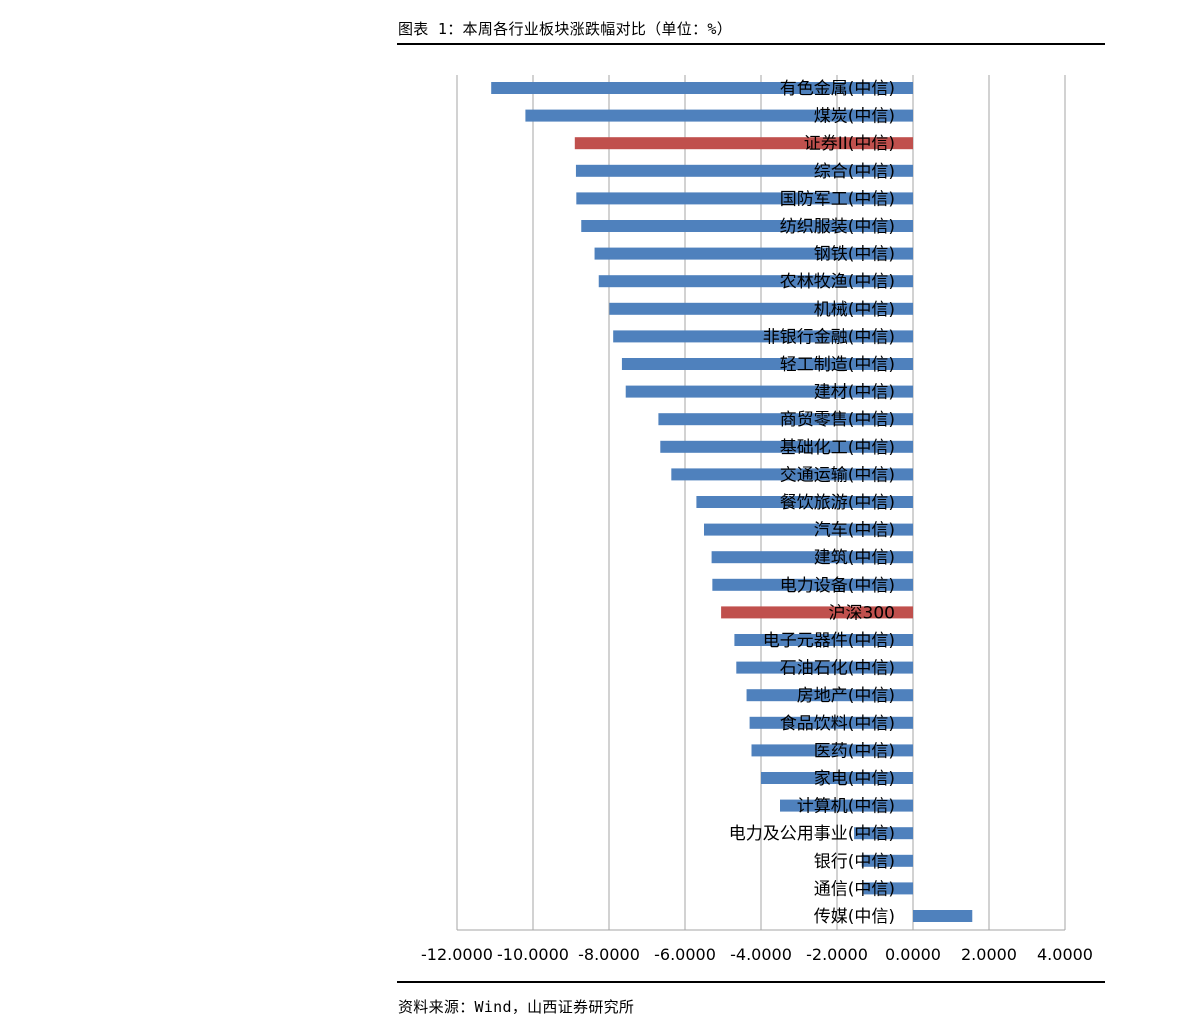 The width and height of the screenshot is (1191, 1035). Describe the element at coordinates (1065, 954) in the screenshot. I see `x-tick-label: 4.0000` at that location.